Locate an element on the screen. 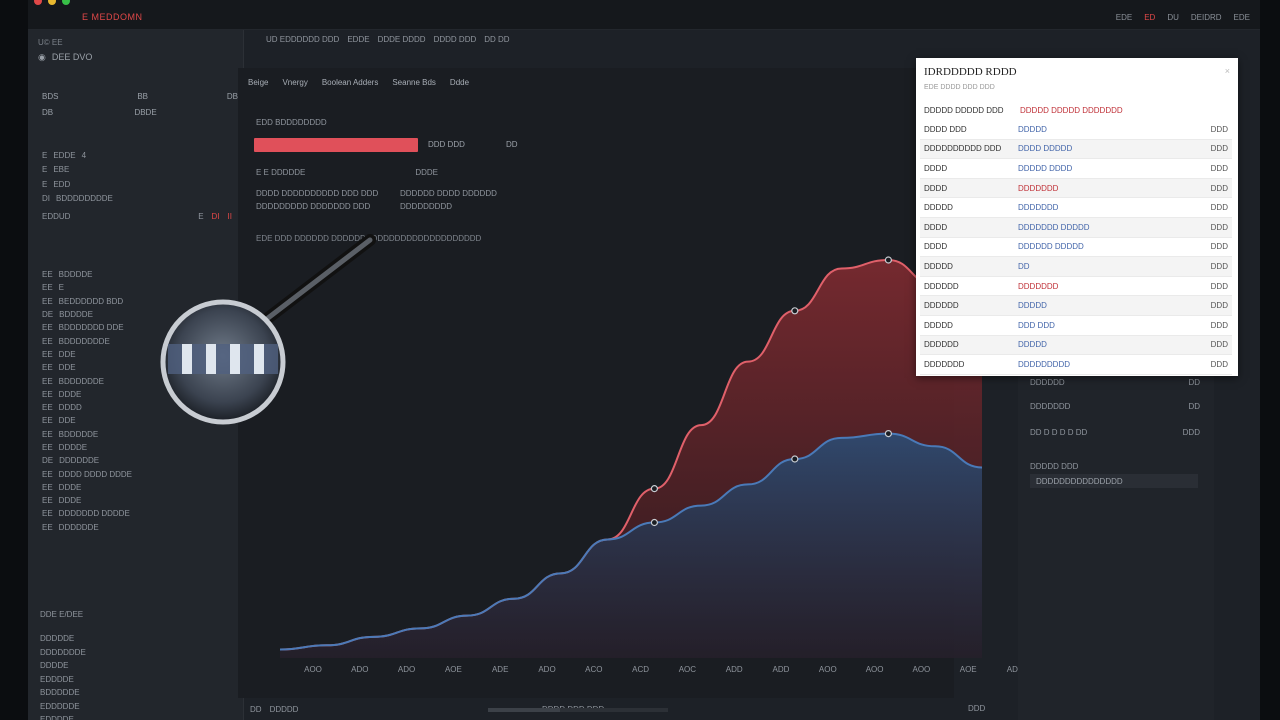 Image resolution: width=1280 pixels, height=720 pixels. sidebar-footer-item: DDDDDDDE is located at coordinates (63, 652).